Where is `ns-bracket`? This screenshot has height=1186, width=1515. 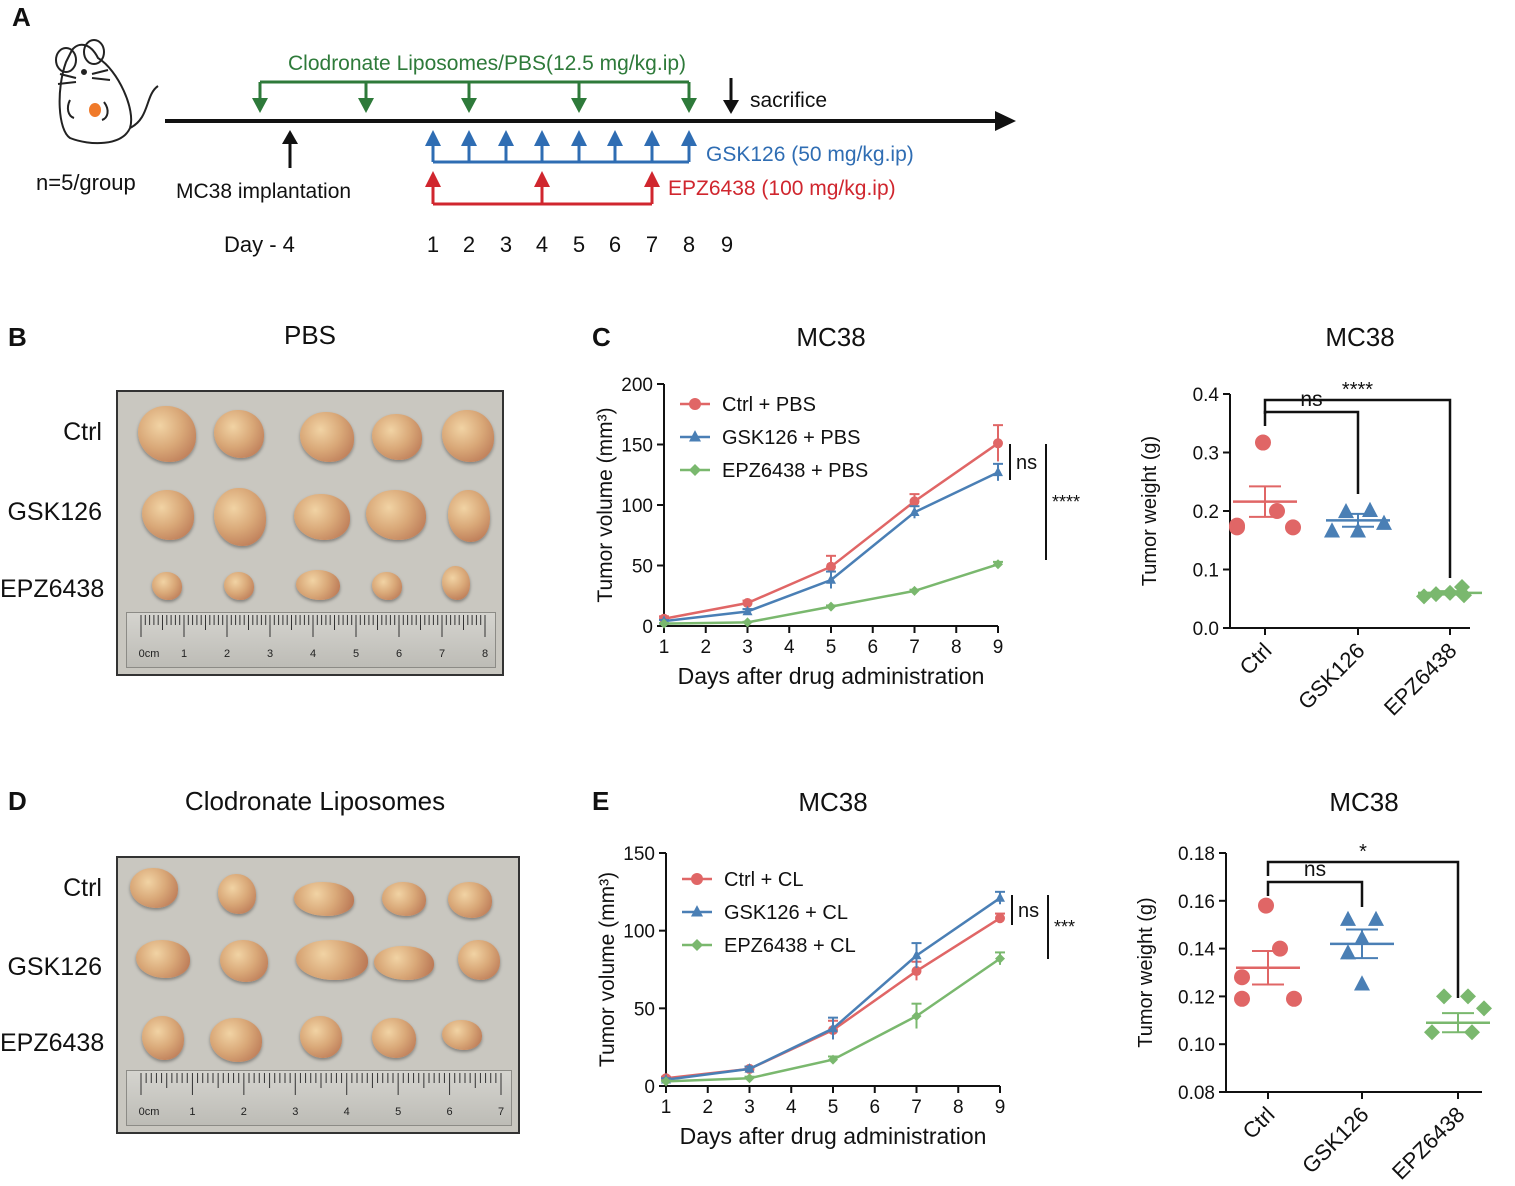 ns-bracket is located at coordinates (1311, 452).